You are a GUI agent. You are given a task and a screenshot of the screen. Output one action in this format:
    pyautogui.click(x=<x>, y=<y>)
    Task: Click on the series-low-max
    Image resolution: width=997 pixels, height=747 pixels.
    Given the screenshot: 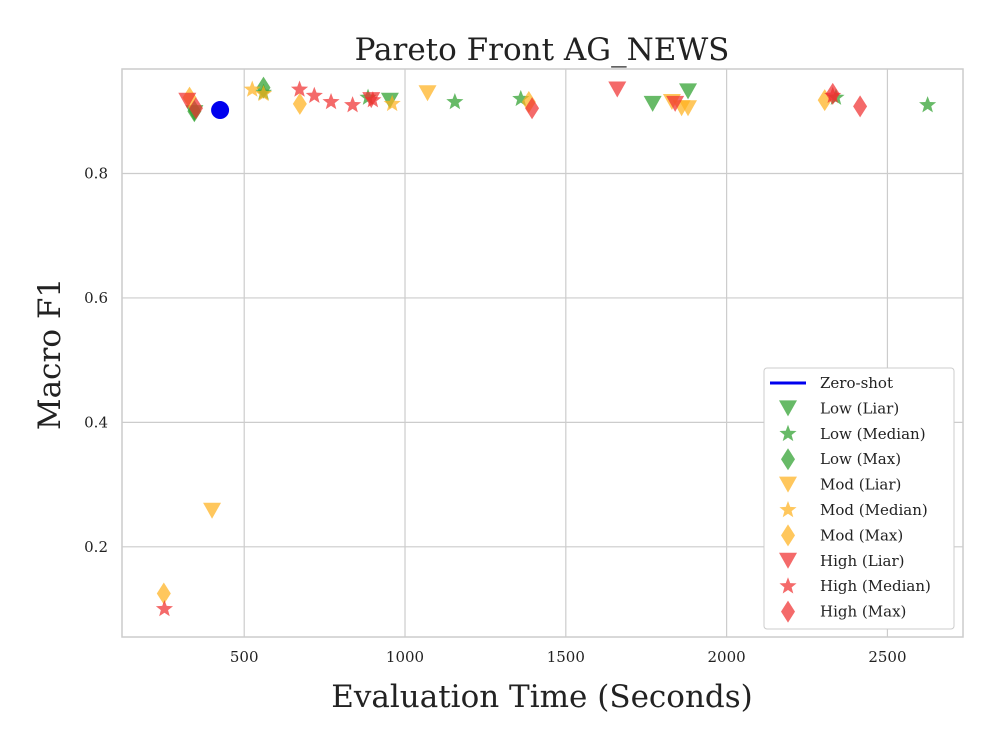 What is the action you would take?
    pyautogui.click(x=228, y=100)
    